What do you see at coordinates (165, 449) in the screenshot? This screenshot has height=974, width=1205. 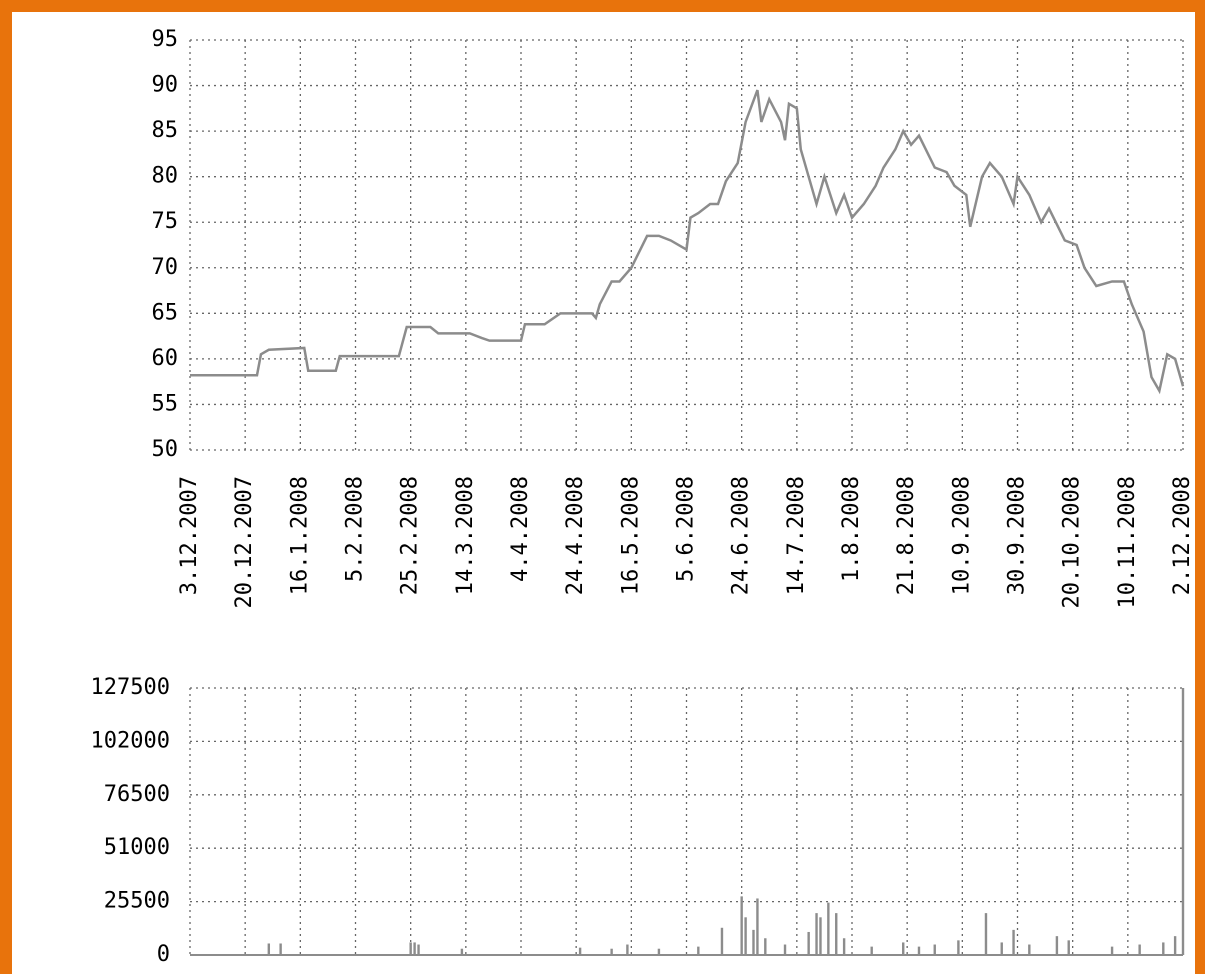 I see `y-tick-label: 50` at bounding box center [165, 449].